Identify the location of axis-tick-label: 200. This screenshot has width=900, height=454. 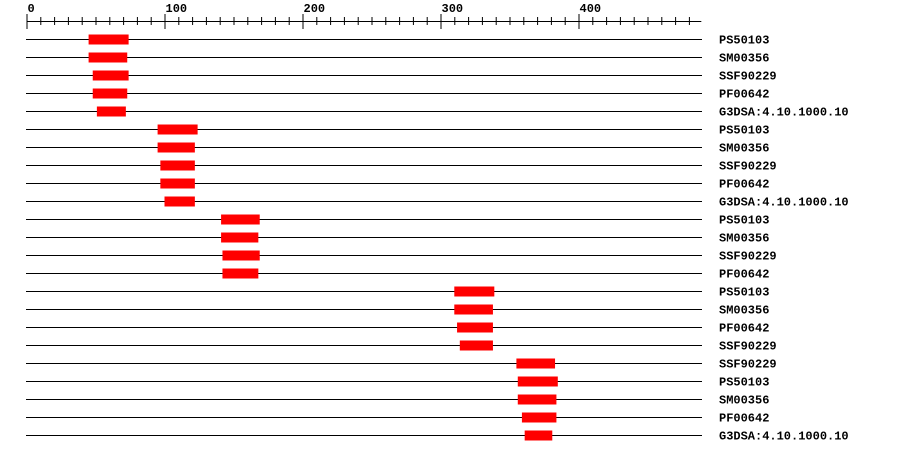
(315, 9).